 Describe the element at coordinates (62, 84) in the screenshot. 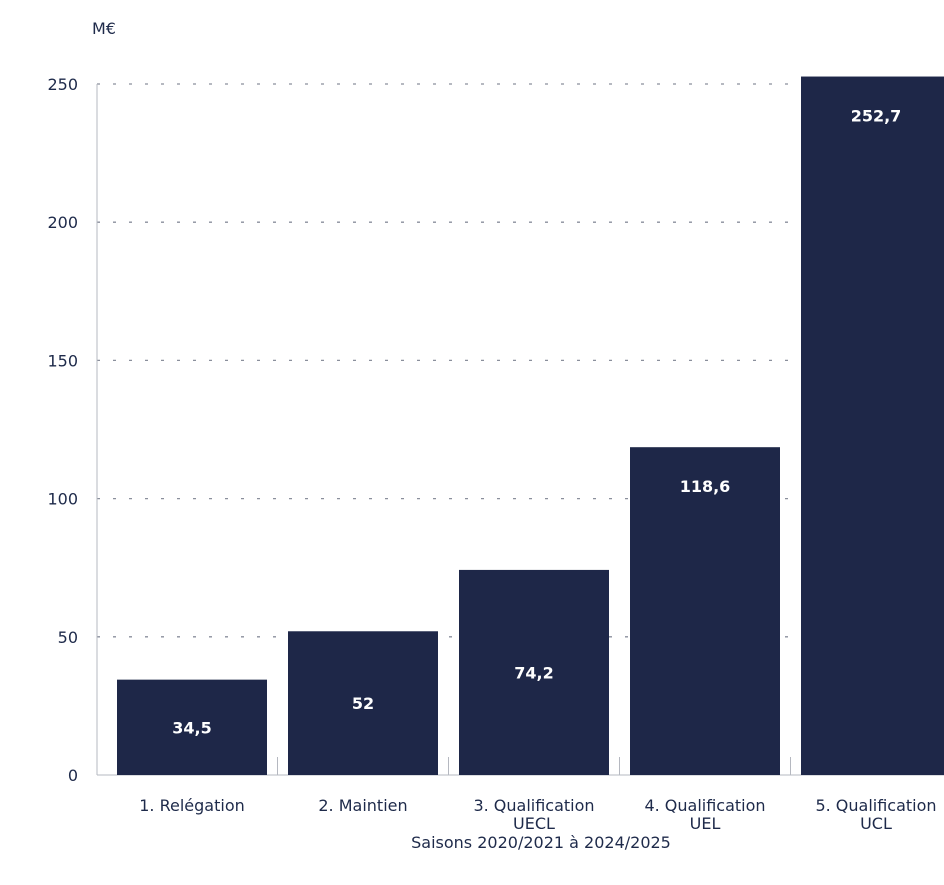

I see `y-tick-label-250: 250` at that location.